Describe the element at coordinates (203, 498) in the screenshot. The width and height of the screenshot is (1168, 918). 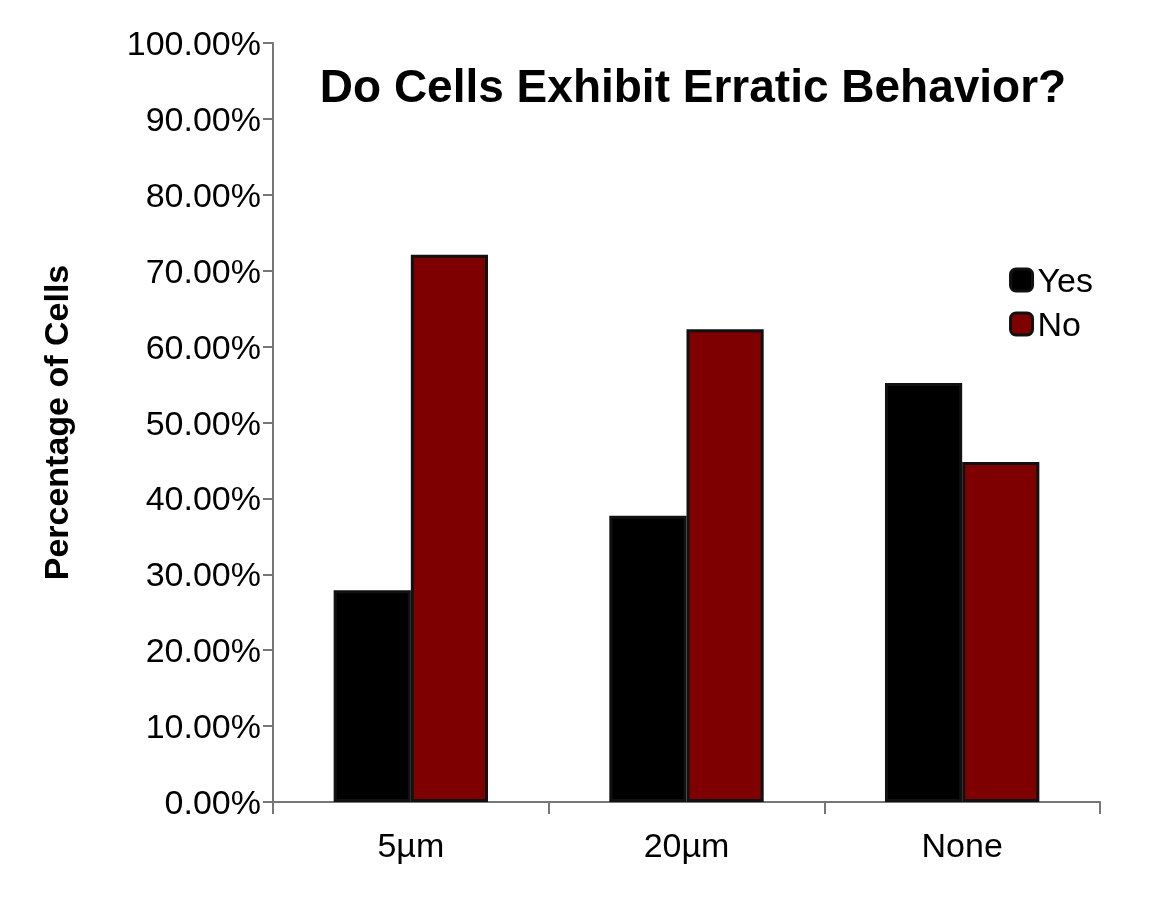
I see `y-tick-label: 40.00%` at that location.